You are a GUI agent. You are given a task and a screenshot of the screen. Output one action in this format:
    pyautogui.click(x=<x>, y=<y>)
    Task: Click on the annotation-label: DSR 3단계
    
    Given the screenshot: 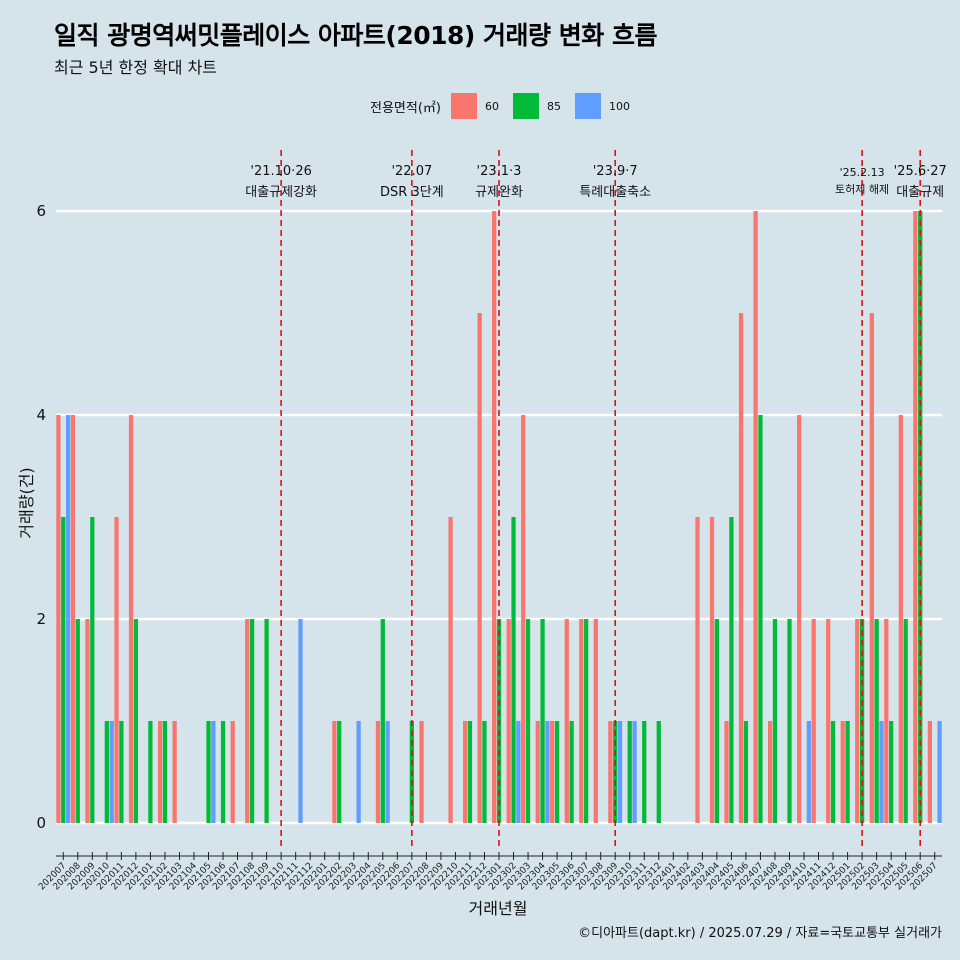 What is the action you would take?
    pyautogui.click(x=412, y=192)
    